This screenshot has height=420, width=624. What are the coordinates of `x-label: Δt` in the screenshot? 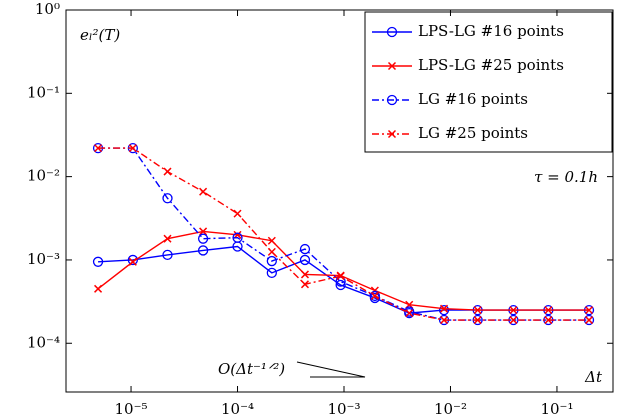 It's located at (593, 377).